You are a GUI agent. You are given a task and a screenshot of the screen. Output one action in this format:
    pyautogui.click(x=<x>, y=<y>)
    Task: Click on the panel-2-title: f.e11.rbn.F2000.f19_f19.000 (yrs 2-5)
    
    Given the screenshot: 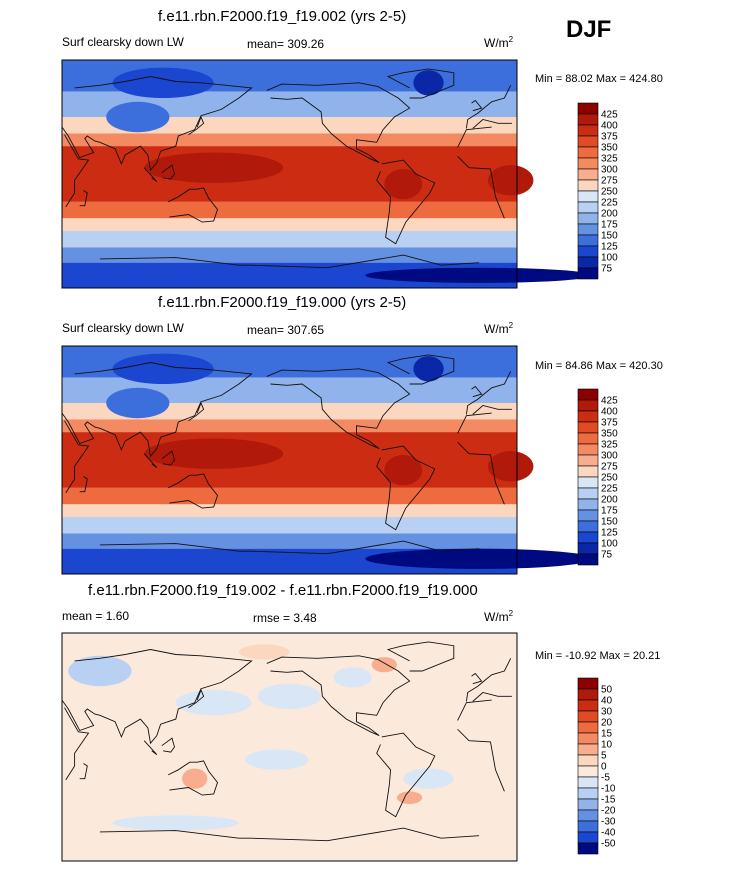 What is the action you would take?
    pyautogui.click(x=282, y=302)
    